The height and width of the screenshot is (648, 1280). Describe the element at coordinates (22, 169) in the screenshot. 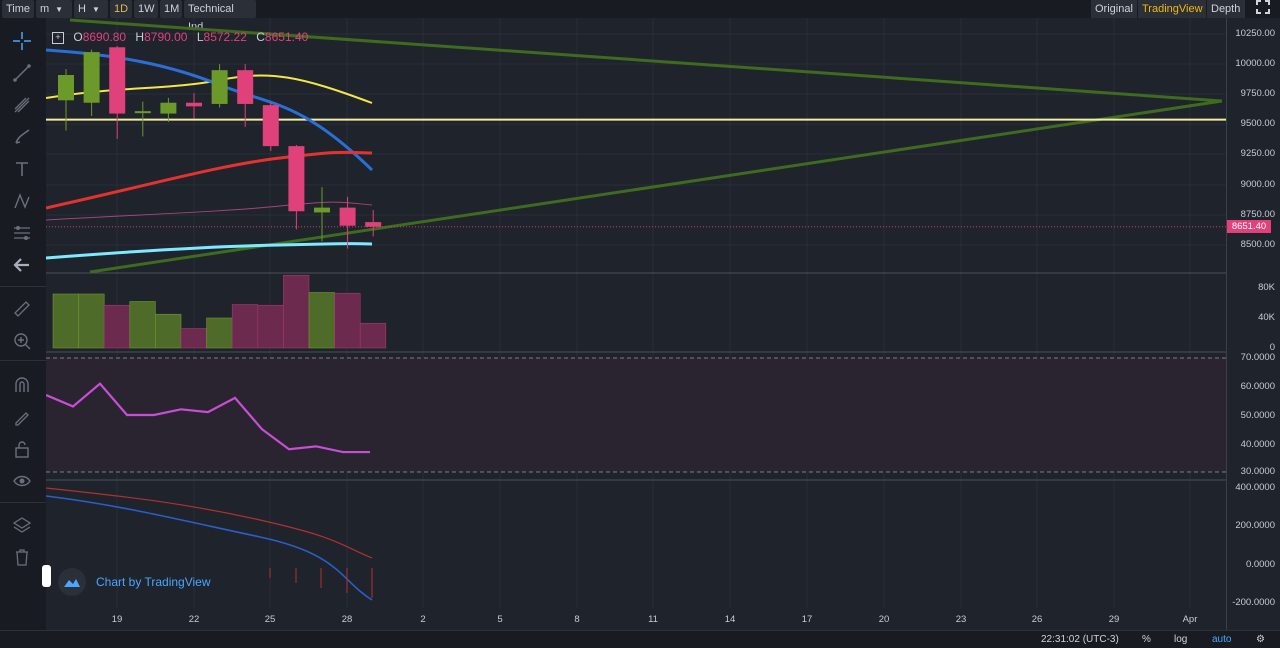

I see `text-tool-icon` at that location.